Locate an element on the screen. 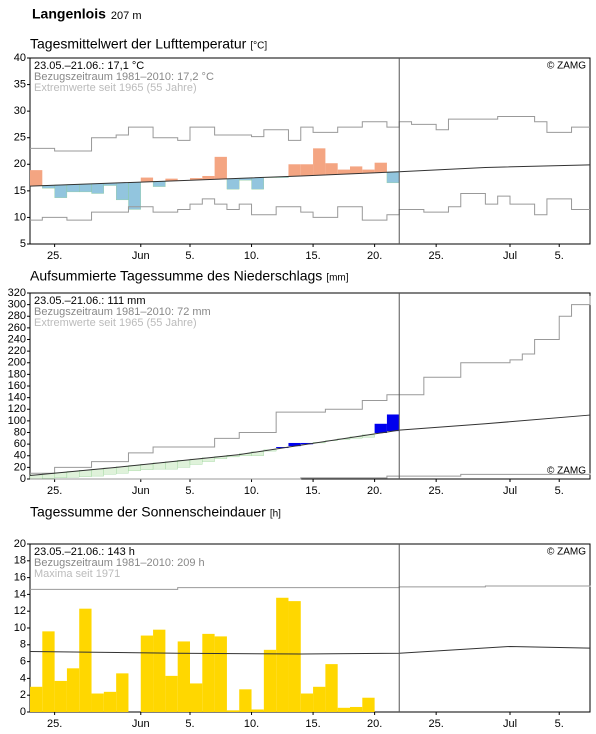  y-tick-label: 16 is located at coordinates (20, 578).